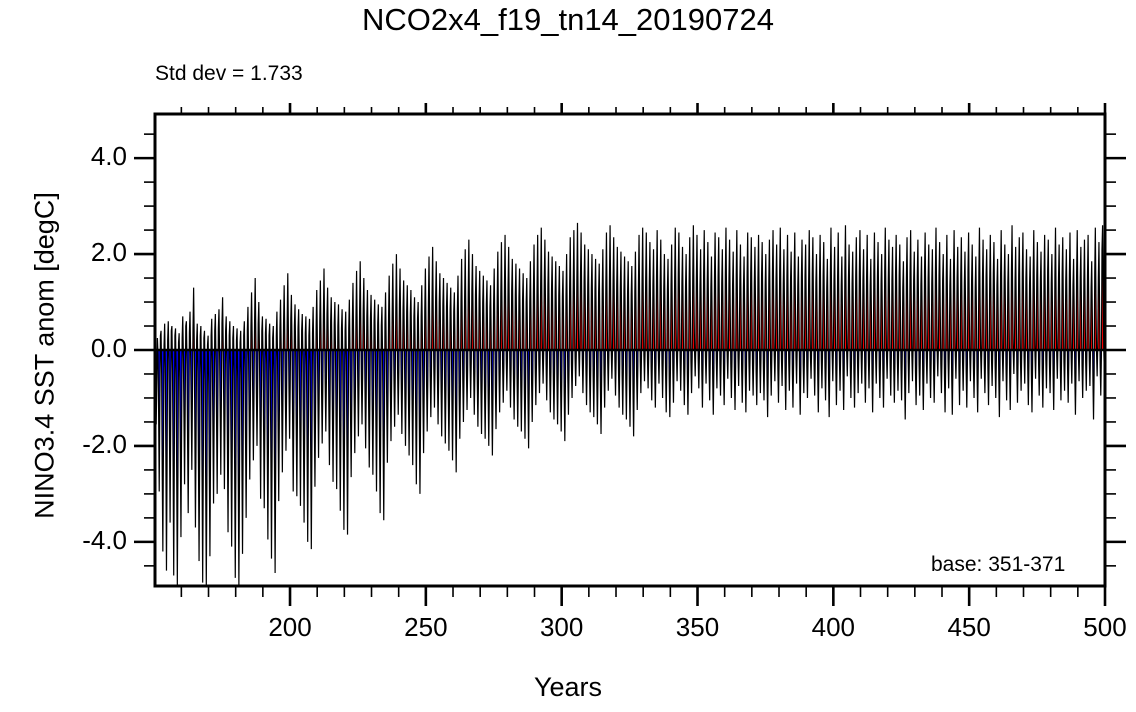  Describe the element at coordinates (108, 348) in the screenshot. I see `y-tick-label: 0.0` at that location.